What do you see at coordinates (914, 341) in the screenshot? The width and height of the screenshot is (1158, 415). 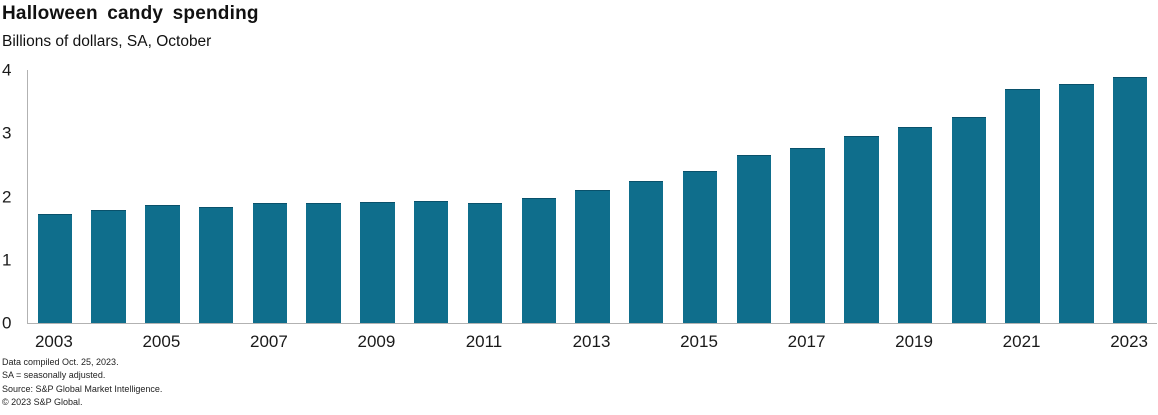 I see `x-tick-2019: 2019` at bounding box center [914, 341].